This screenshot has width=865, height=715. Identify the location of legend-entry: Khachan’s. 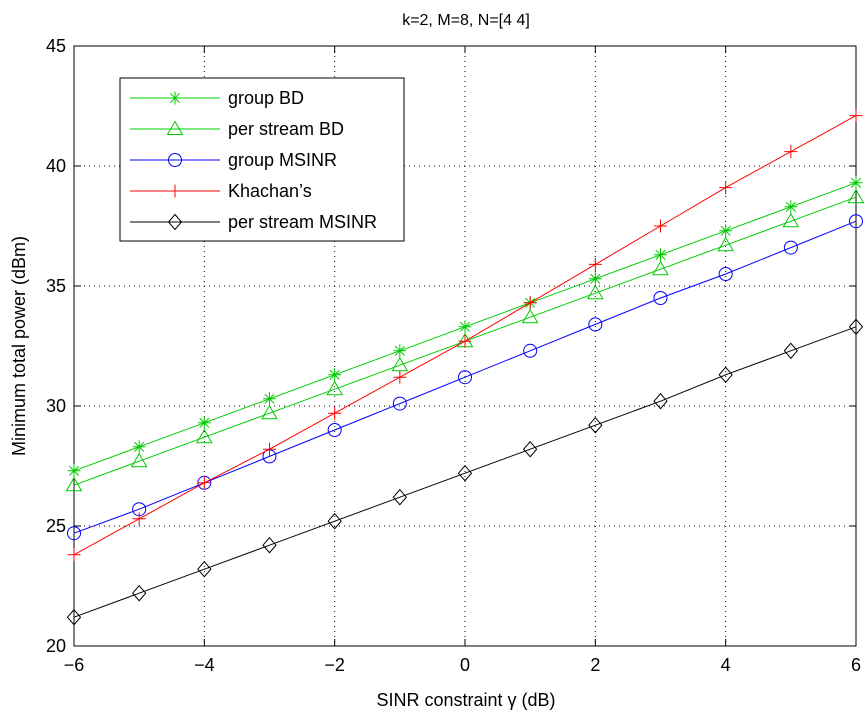
(221, 191).